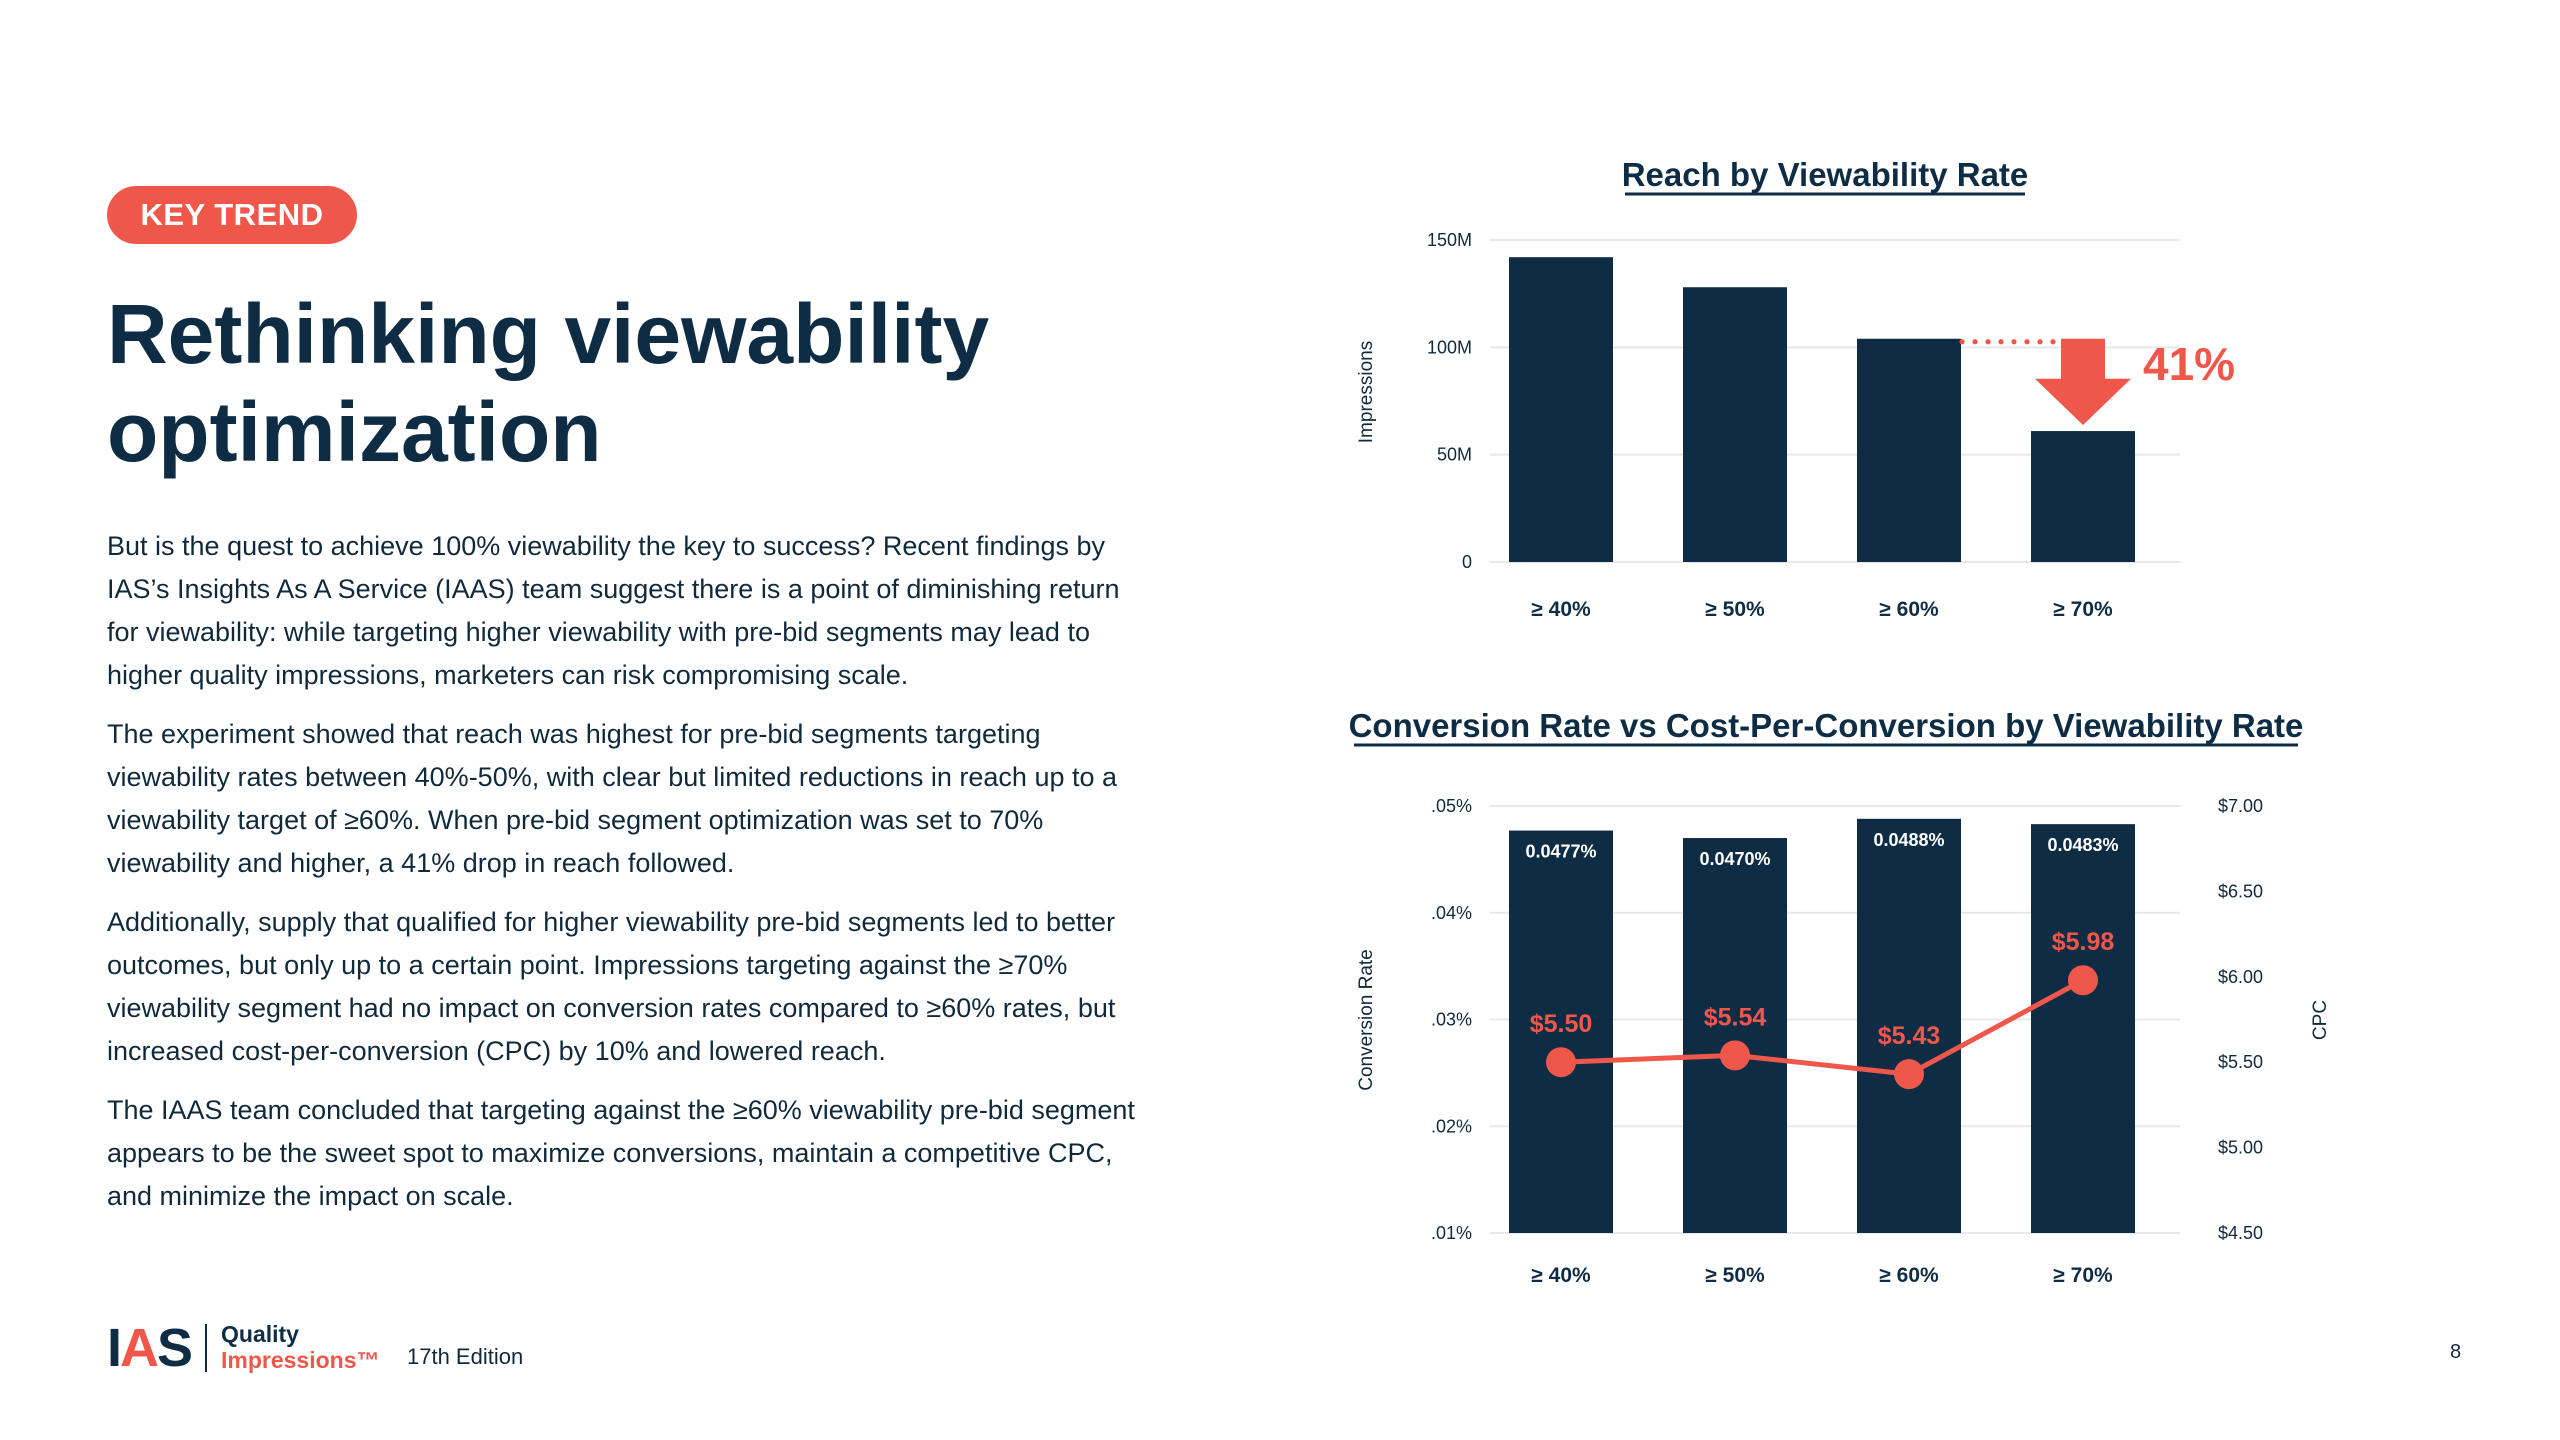 The height and width of the screenshot is (1440, 2560). What do you see at coordinates (150, 1348) in the screenshot?
I see `ias-logo-mark: IAS` at bounding box center [150, 1348].